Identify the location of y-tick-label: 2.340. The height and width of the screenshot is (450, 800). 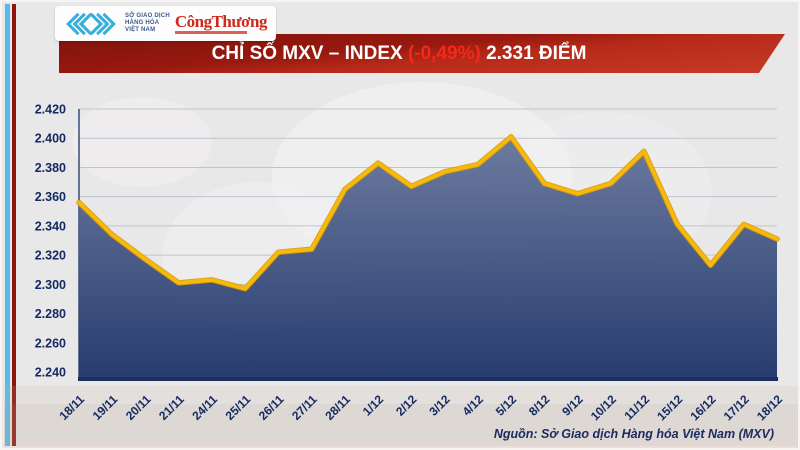
(50, 226).